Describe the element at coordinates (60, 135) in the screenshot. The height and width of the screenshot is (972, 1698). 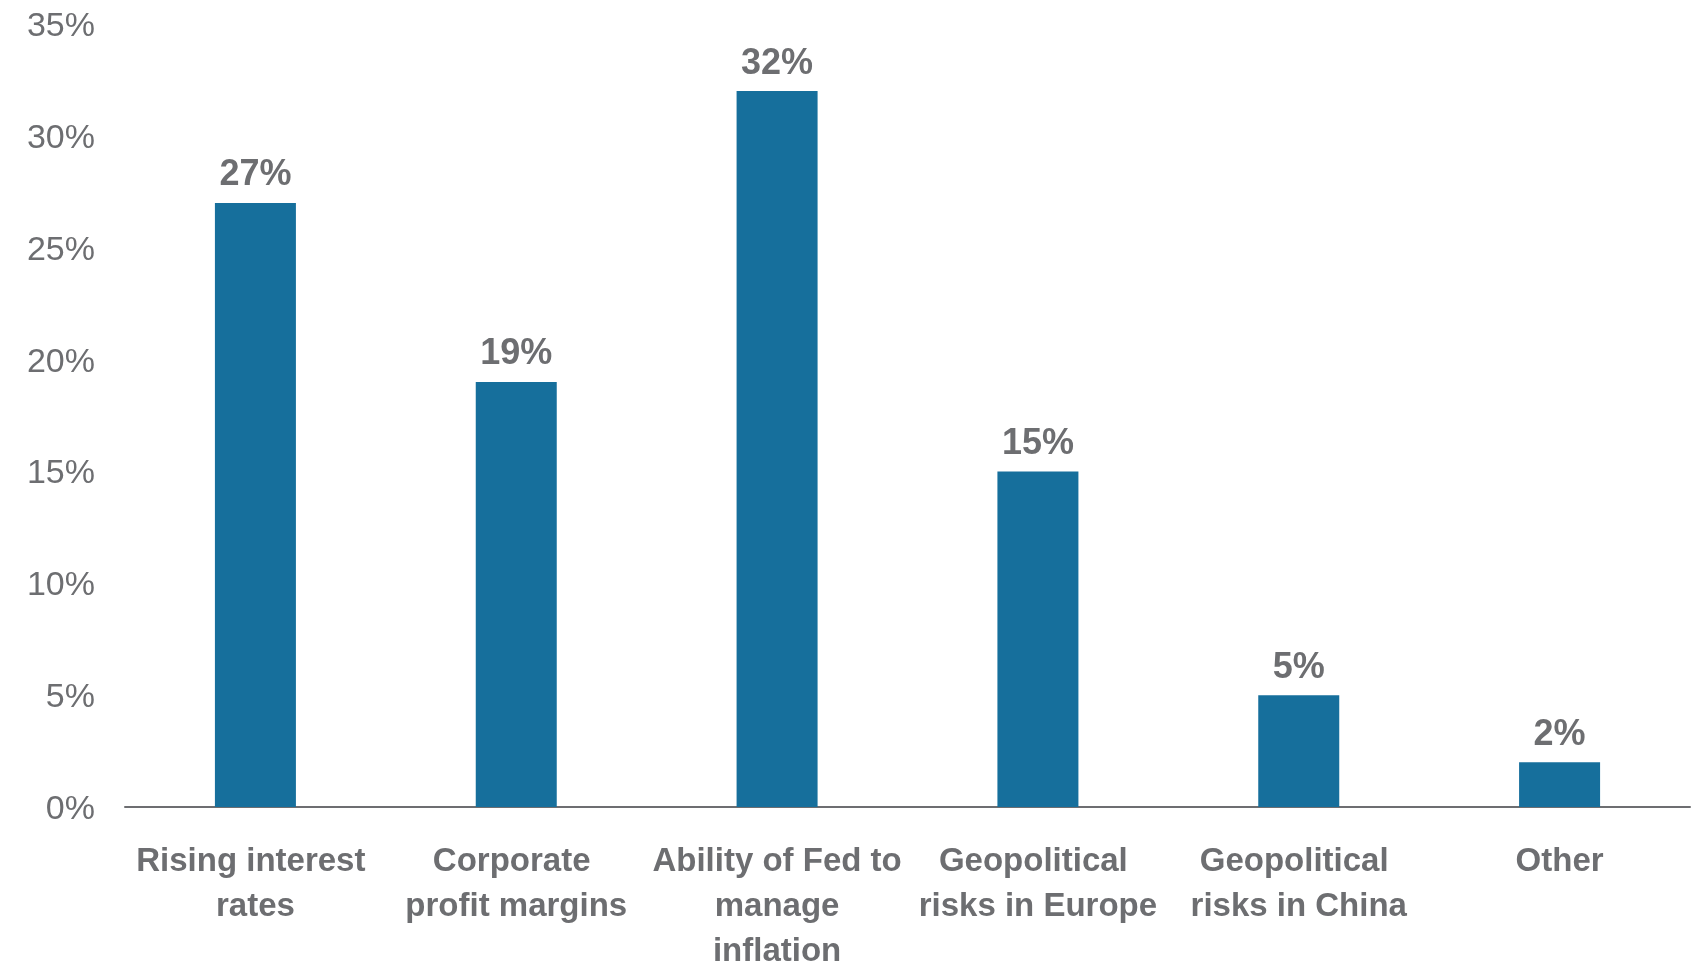
I see `y-tick-label: 30%` at that location.